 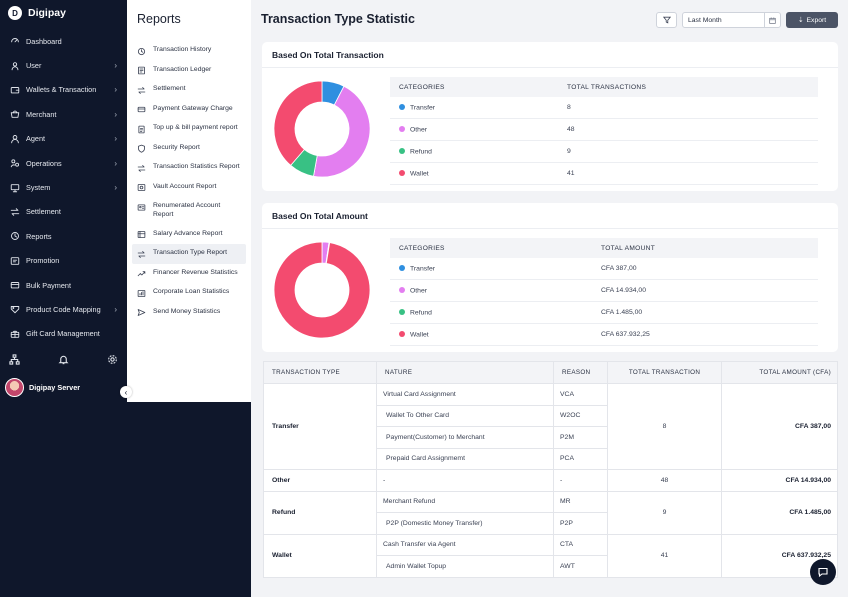 What do you see at coordinates (63, 114) in the screenshot?
I see `sidebar-item-merchant: Merchant ›` at bounding box center [63, 114].